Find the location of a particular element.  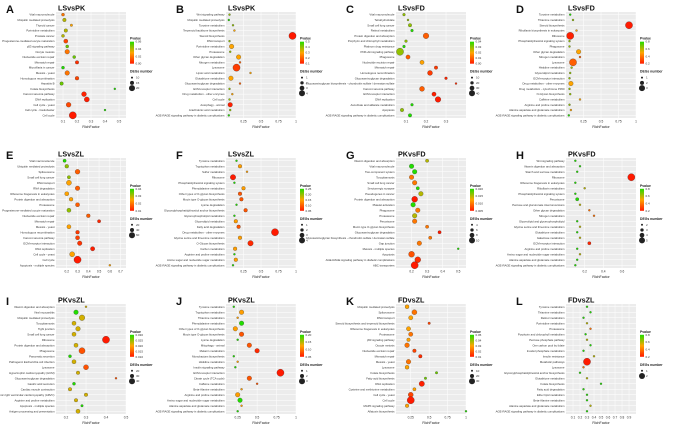

category-label: Progesterone-mediated oocyte maturation is located at coordinates (28, 210).